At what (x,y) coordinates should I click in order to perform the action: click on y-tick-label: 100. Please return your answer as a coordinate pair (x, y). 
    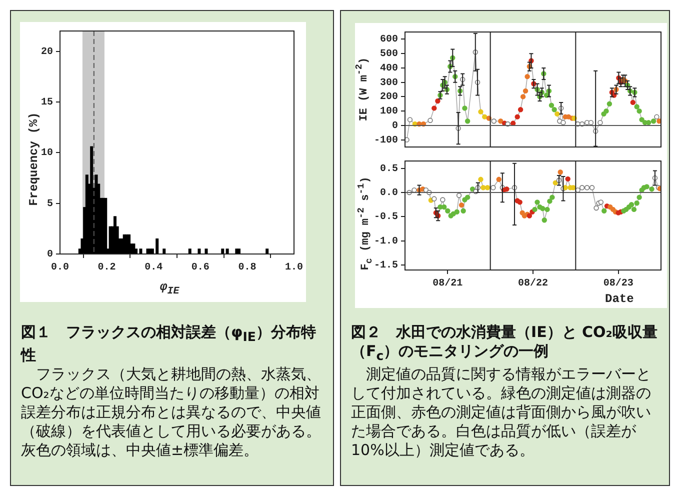
    Looking at the image, I should click on (389, 112).